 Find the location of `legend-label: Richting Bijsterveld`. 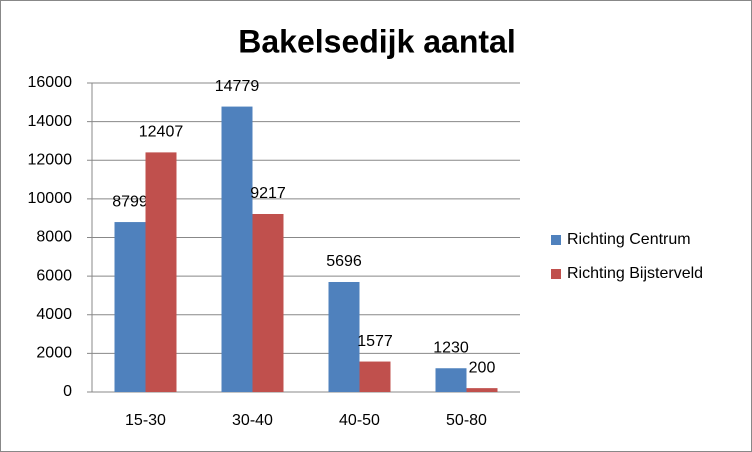

legend-label: Richting Bijsterveld is located at coordinates (635, 273).